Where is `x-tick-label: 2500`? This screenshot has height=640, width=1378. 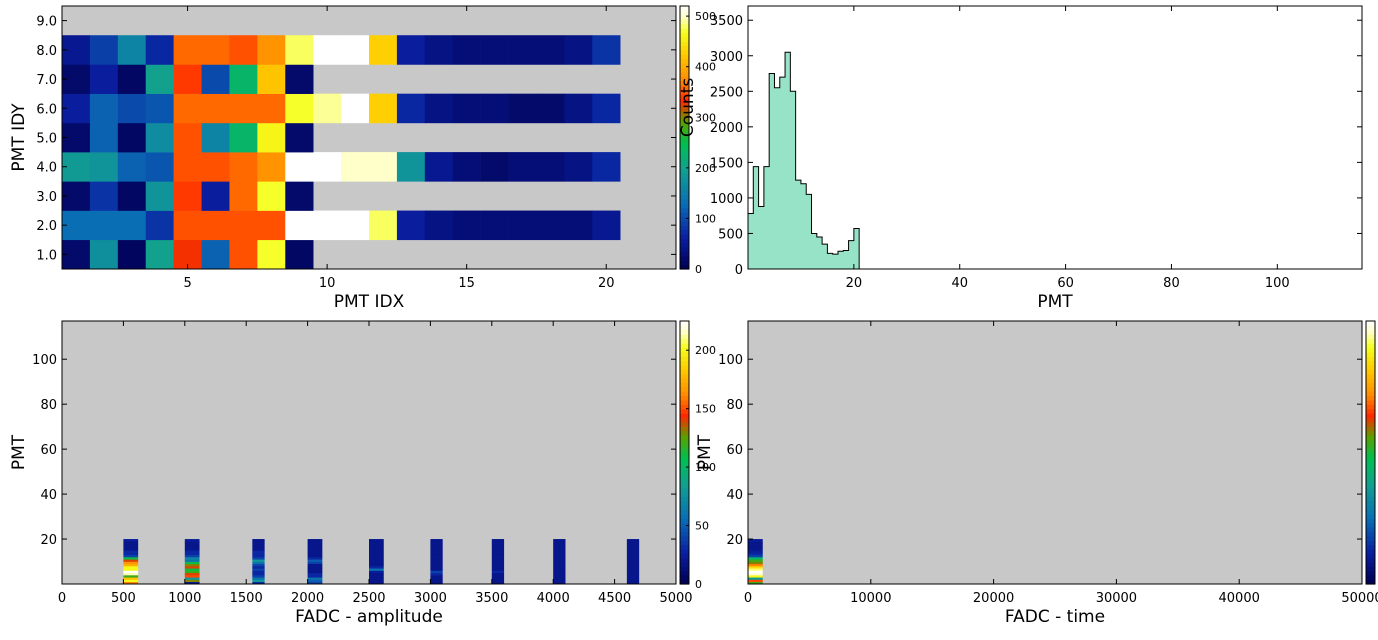
x-tick-label: 2500 is located at coordinates (368, 598).